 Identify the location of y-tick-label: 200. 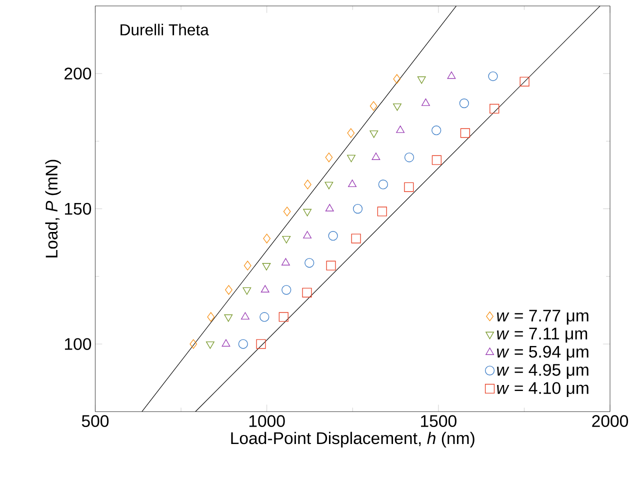
(78, 74).